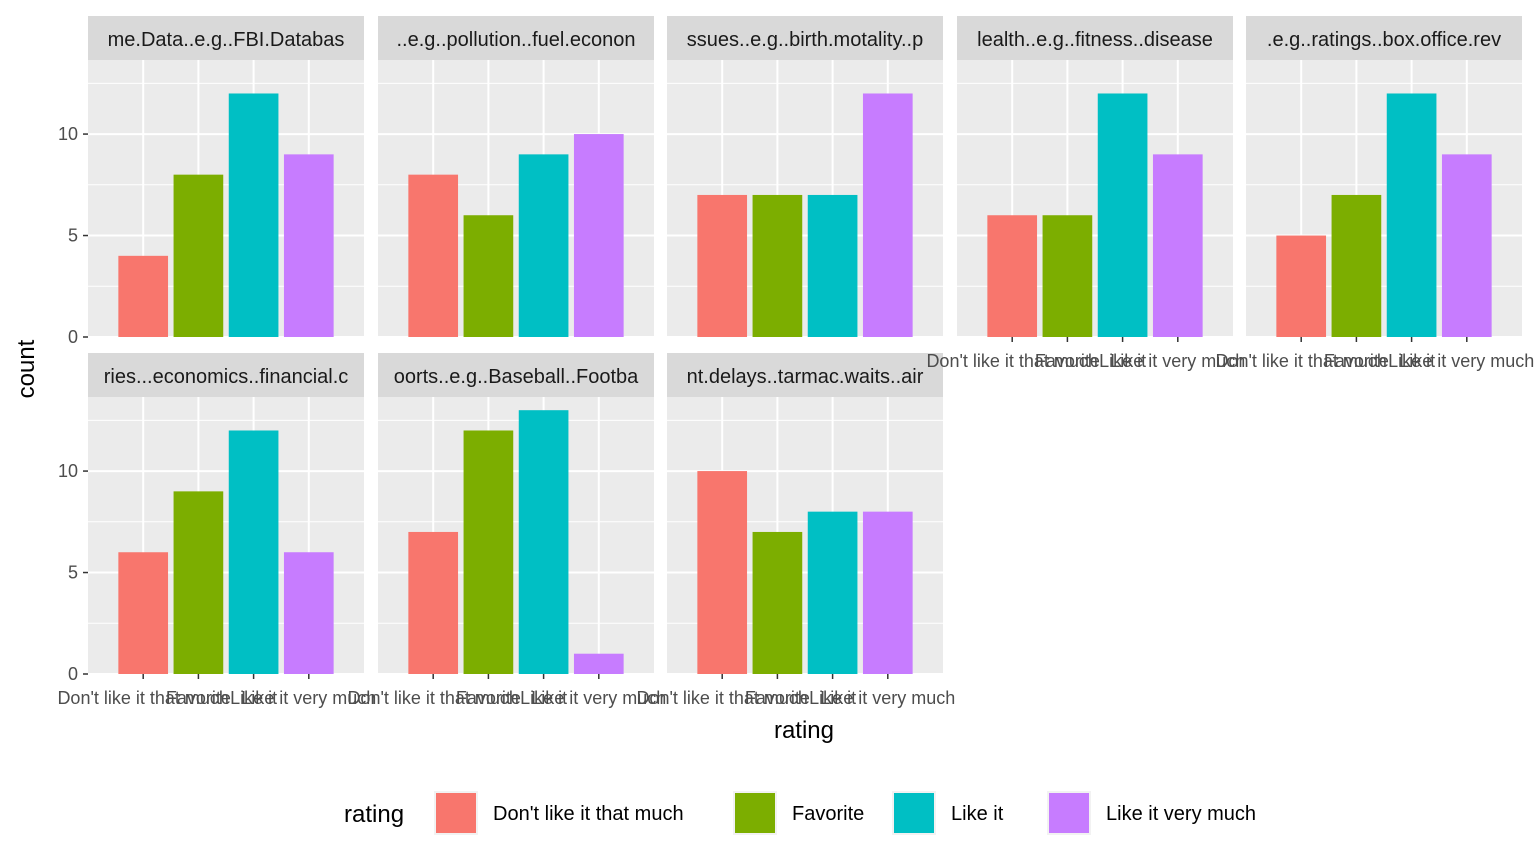 The width and height of the screenshot is (1536, 864). I want to click on facet-panel: ..e.g..pollution..fuel.econon, so click(516, 177).